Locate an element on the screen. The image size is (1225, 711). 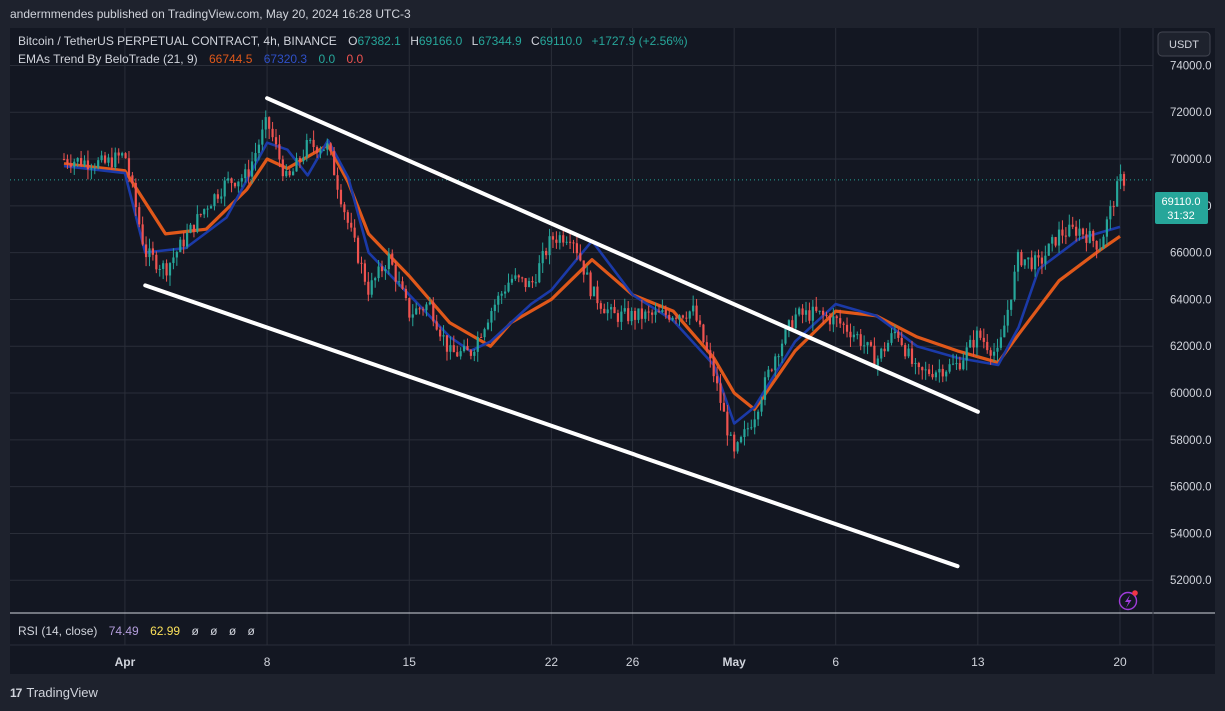
rsi-name: RSI (14, close) is located at coordinates (57, 631).